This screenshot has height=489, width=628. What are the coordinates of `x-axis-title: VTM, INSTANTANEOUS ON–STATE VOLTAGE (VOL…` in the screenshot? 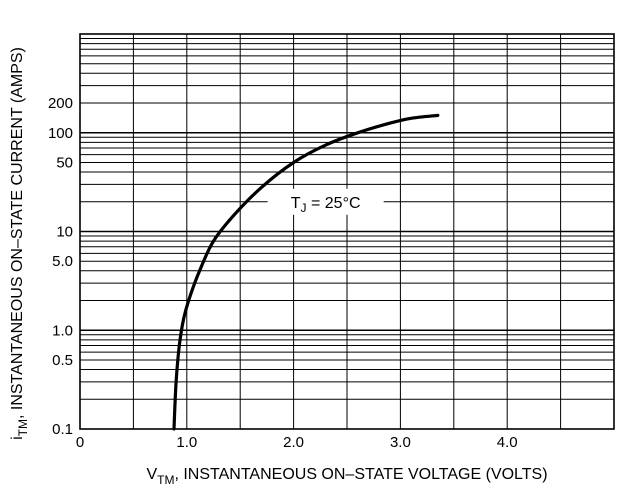 It's located at (346, 476).